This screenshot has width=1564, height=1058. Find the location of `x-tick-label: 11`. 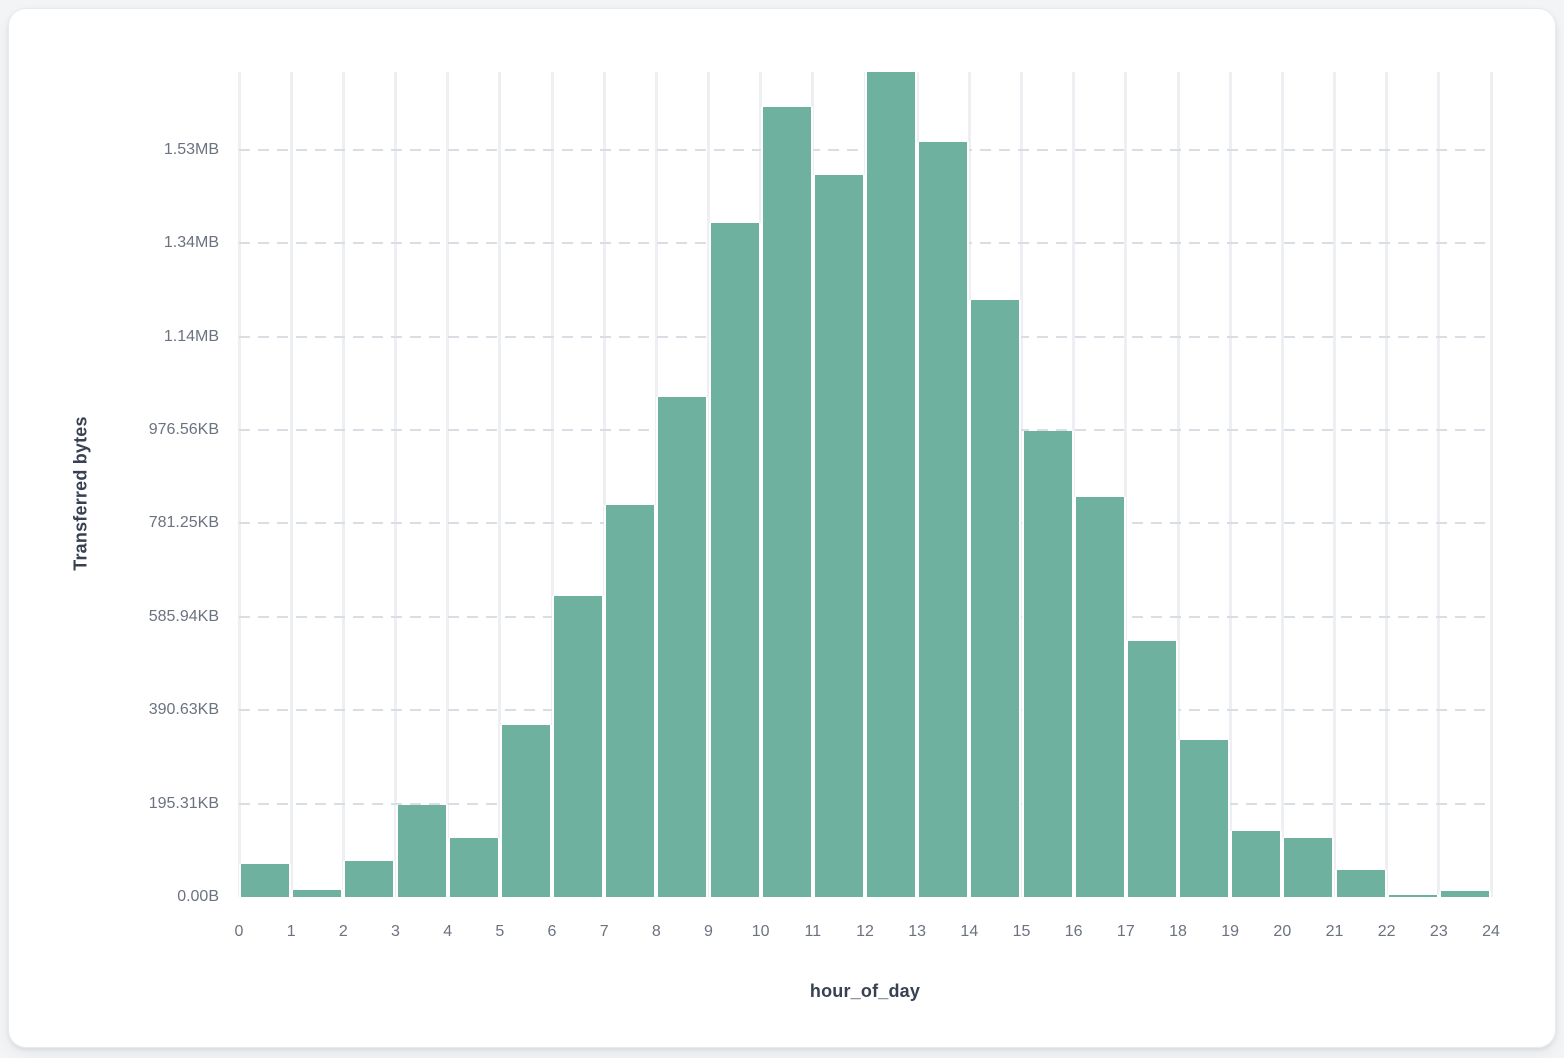

x-tick-label: 11 is located at coordinates (813, 931).